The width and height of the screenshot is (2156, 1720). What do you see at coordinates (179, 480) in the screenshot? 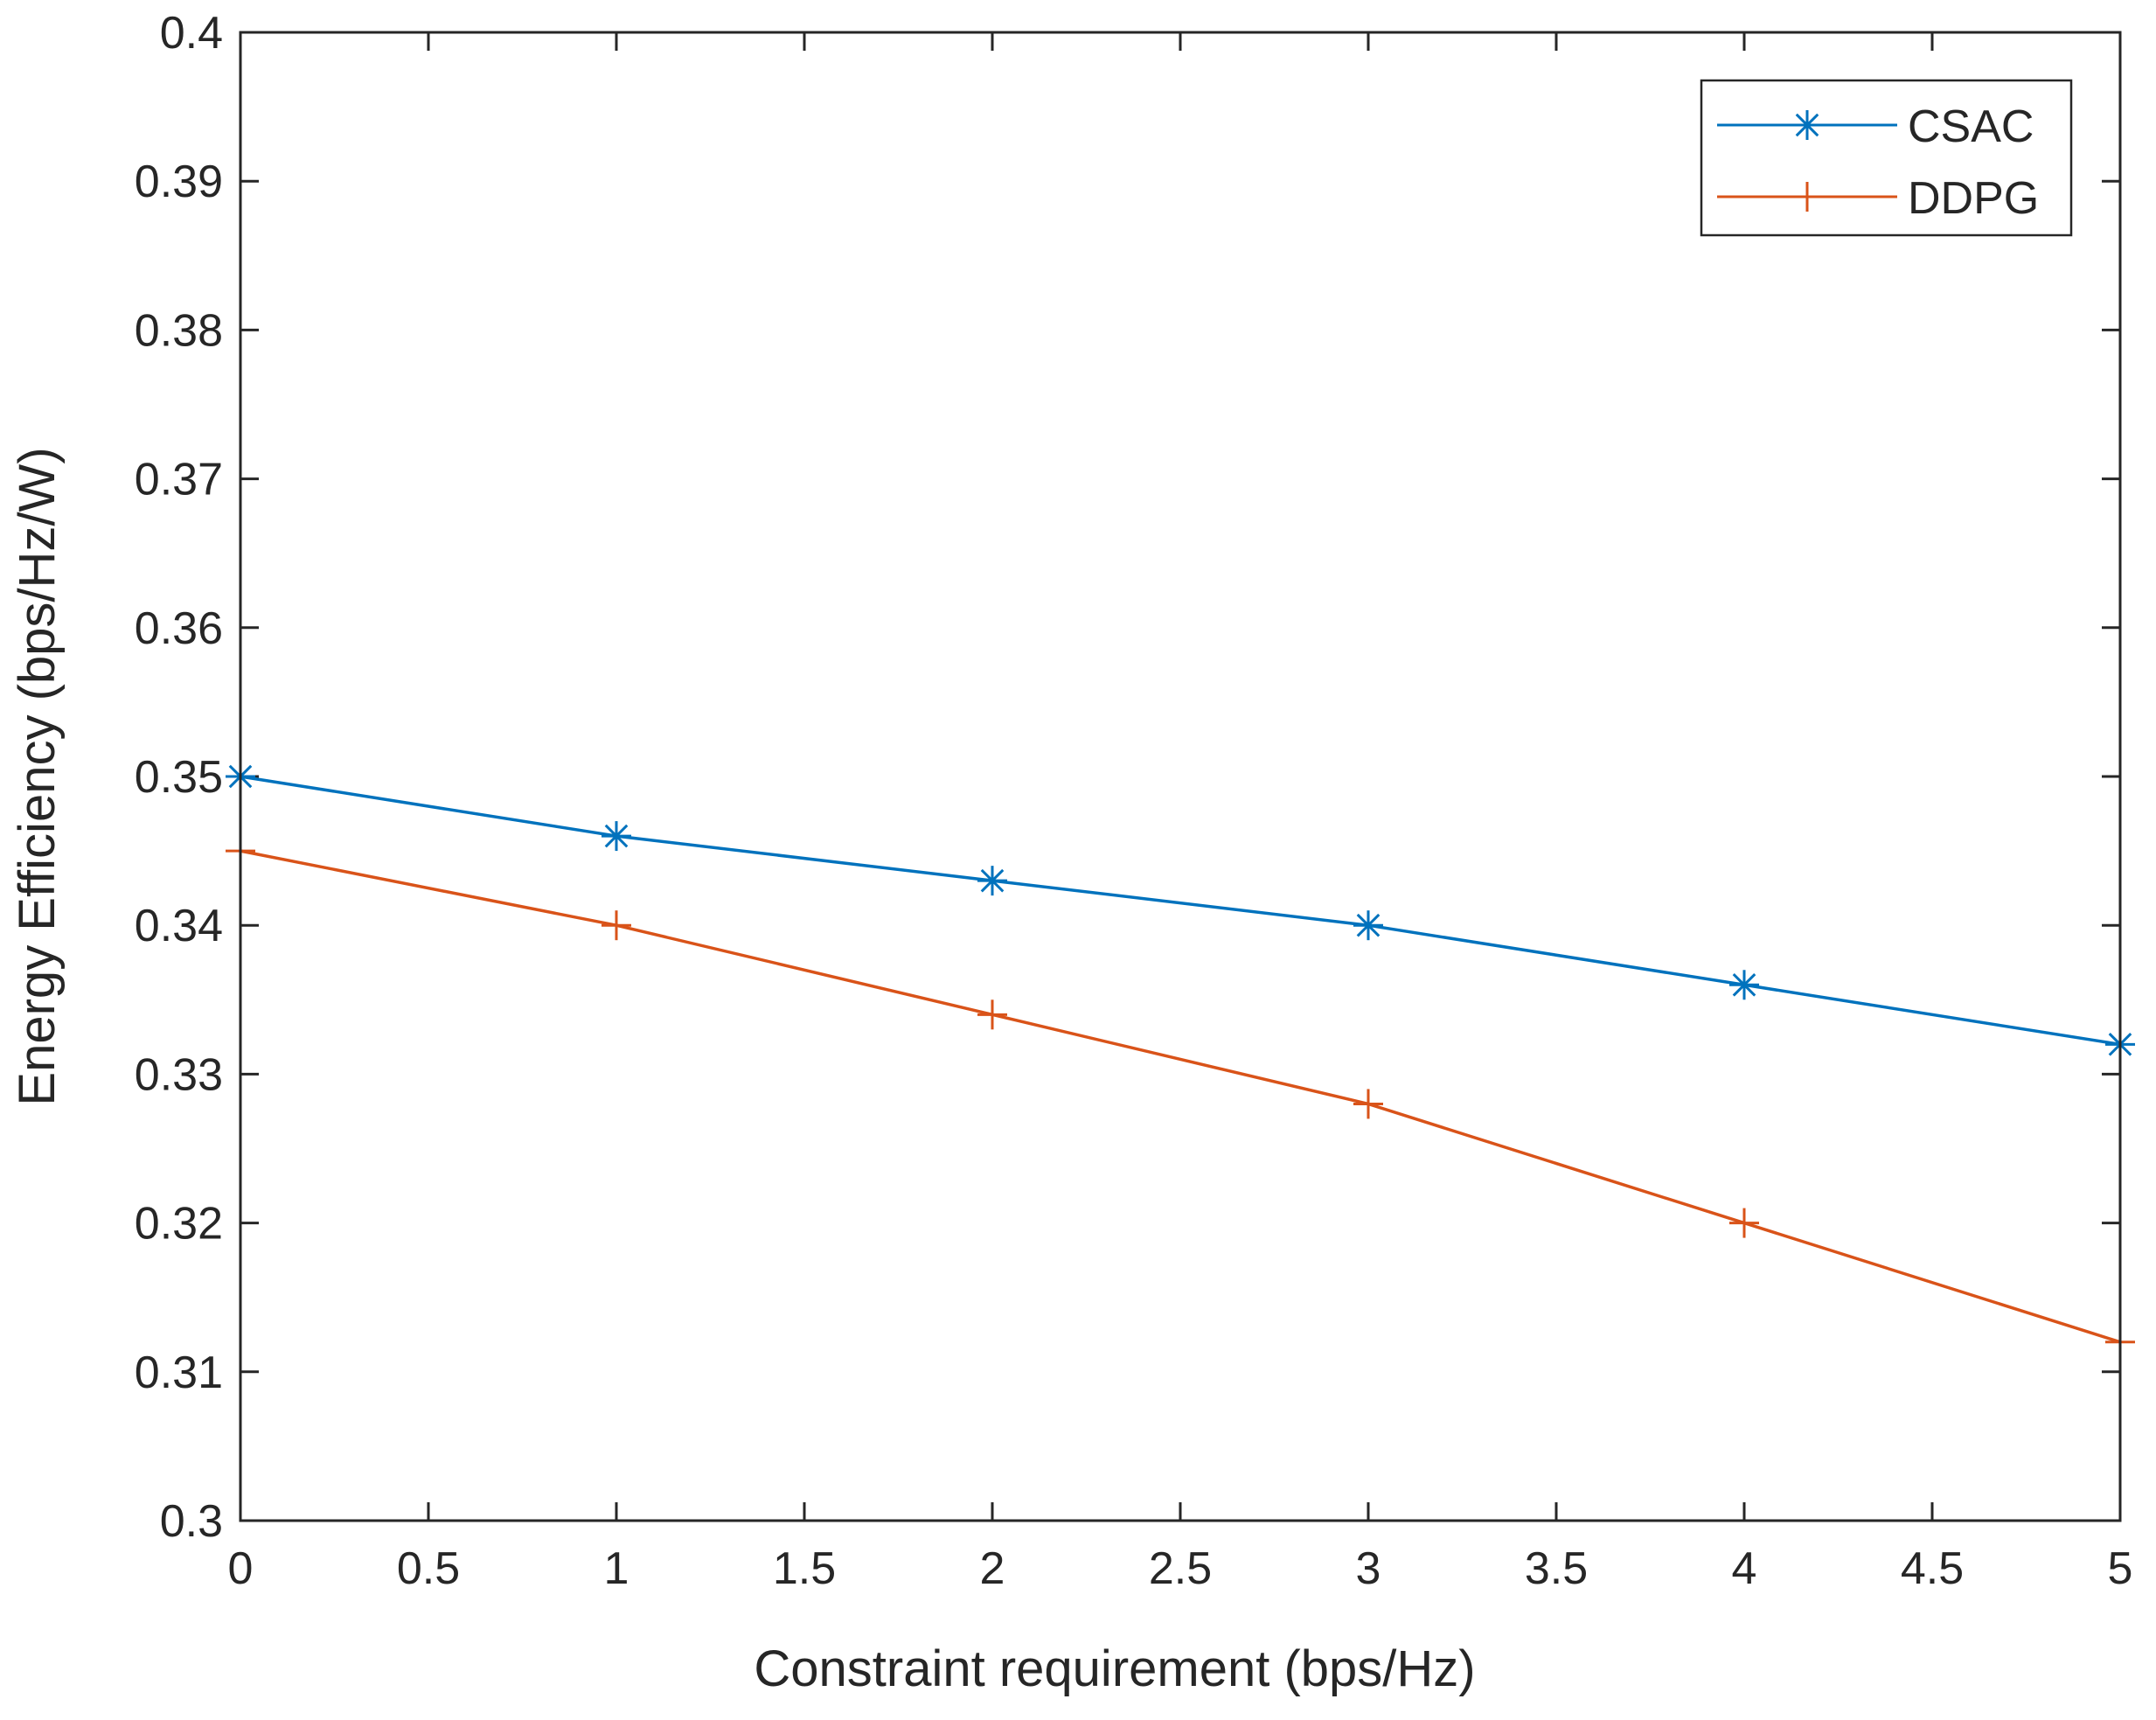
I see `y-tick-label: 0.37` at bounding box center [179, 480].